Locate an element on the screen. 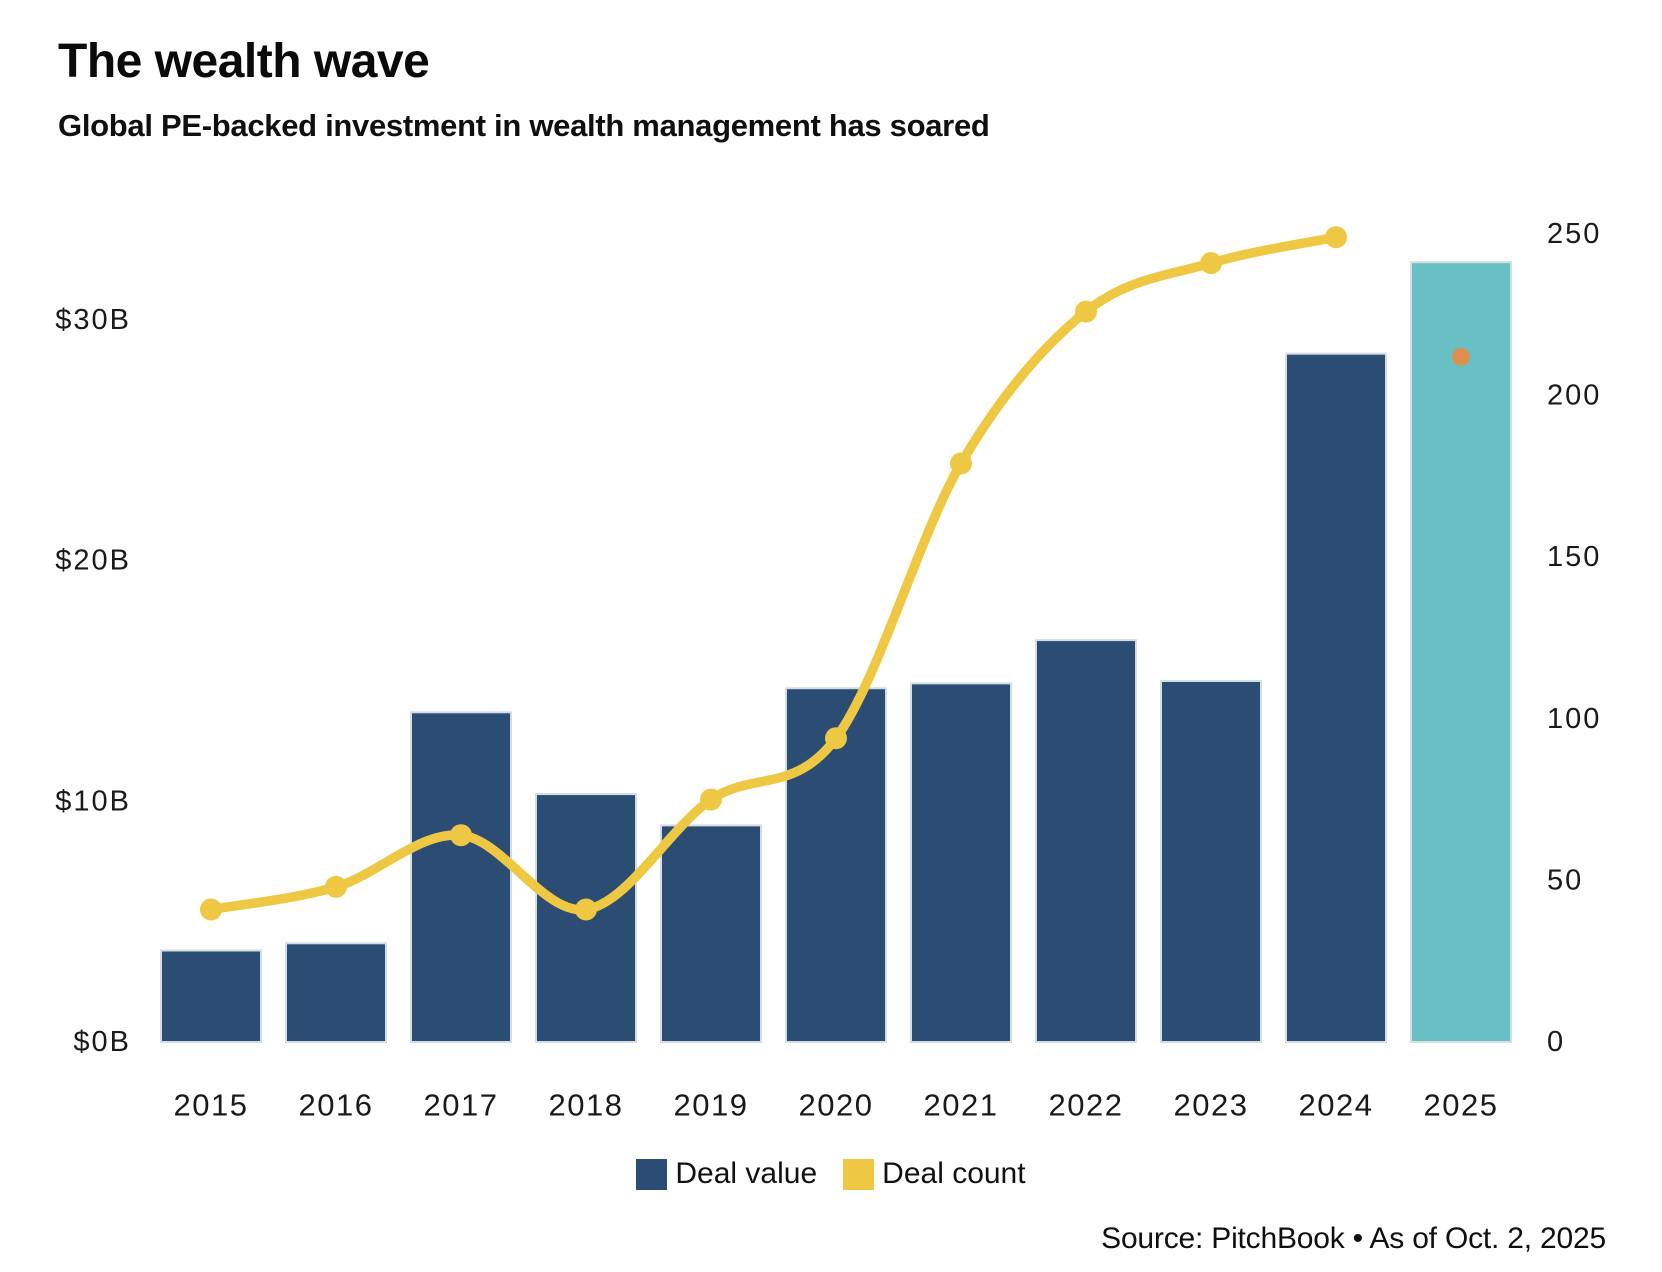 This screenshot has width=1662, height=1272. bar-2022 is located at coordinates (1086, 841).